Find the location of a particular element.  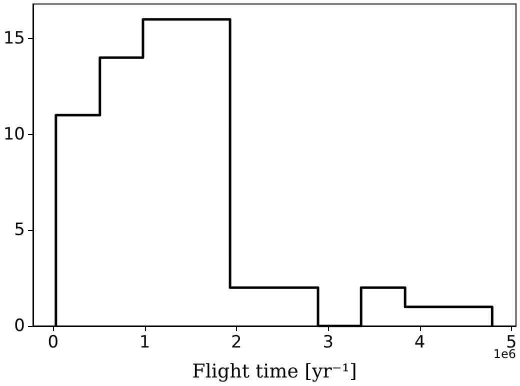

x-tick-label: 2 is located at coordinates (236, 342).